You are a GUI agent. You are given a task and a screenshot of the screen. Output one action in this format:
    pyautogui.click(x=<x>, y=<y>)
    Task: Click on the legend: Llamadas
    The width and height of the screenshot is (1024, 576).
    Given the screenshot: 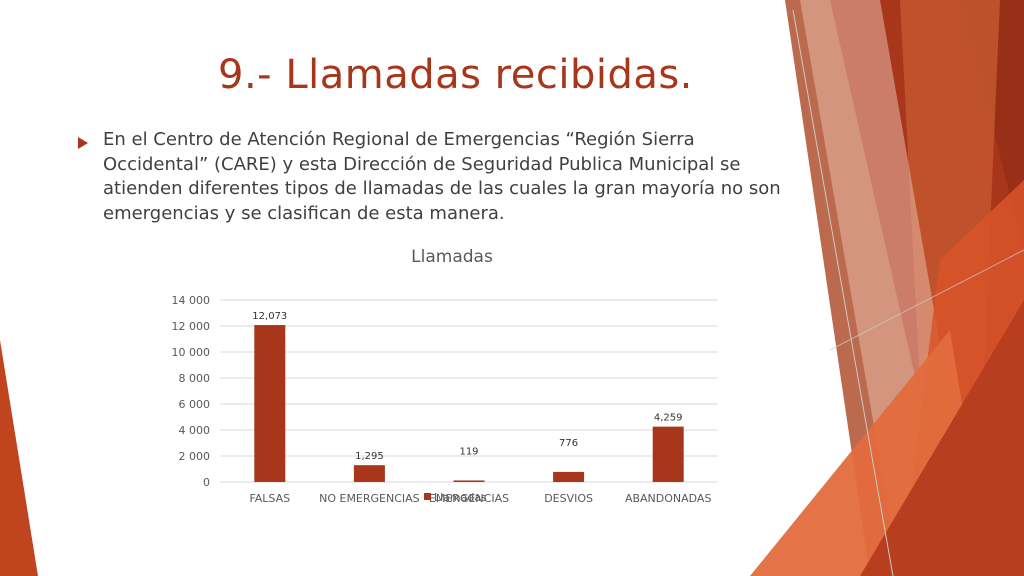 What is the action you would take?
    pyautogui.click(x=455, y=497)
    